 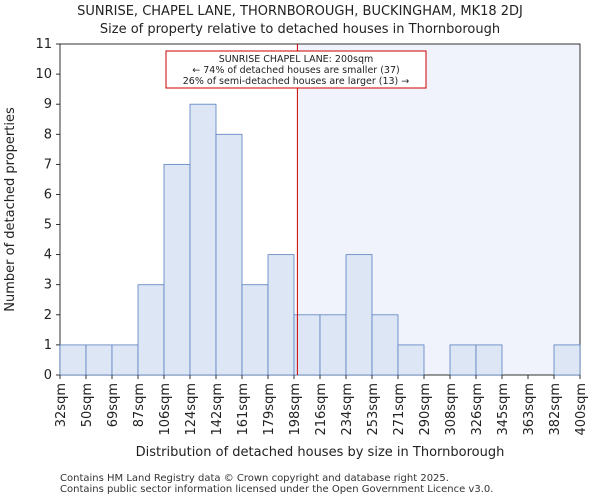 What do you see at coordinates (243, 409) in the screenshot?
I see `x-tick-label: 161sqm` at bounding box center [243, 409].